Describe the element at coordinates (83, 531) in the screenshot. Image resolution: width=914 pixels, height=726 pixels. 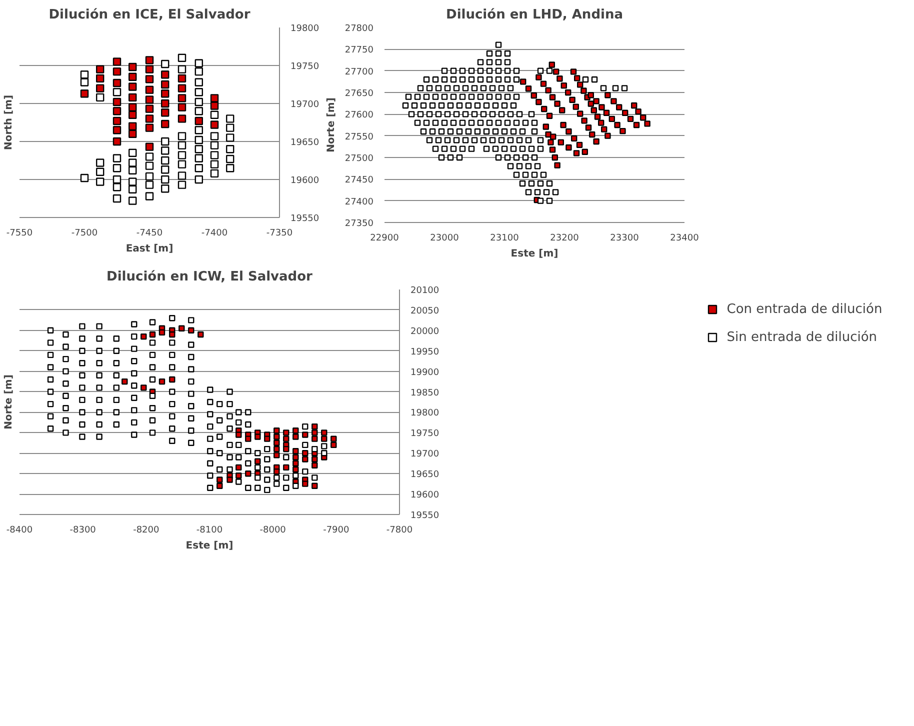
I see `x-tick-label: -8300` at that location.